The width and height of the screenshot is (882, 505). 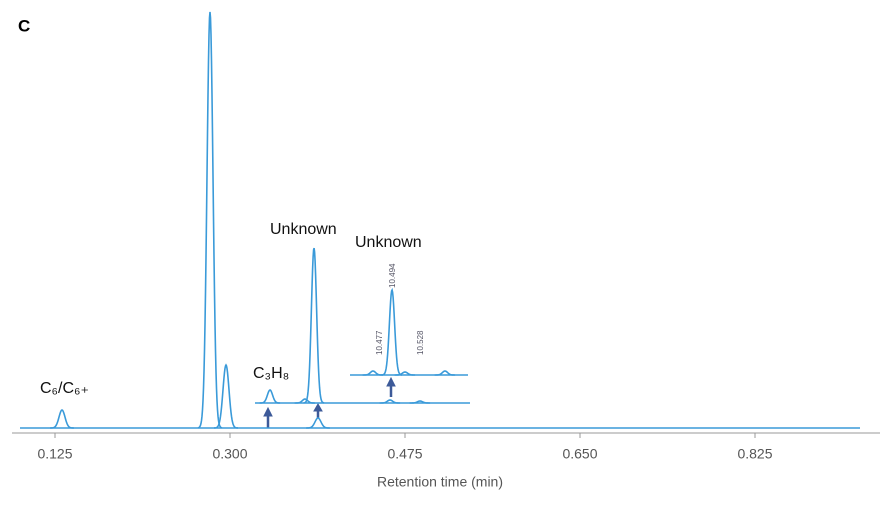 I want to click on arrows, so click(x=329, y=402).